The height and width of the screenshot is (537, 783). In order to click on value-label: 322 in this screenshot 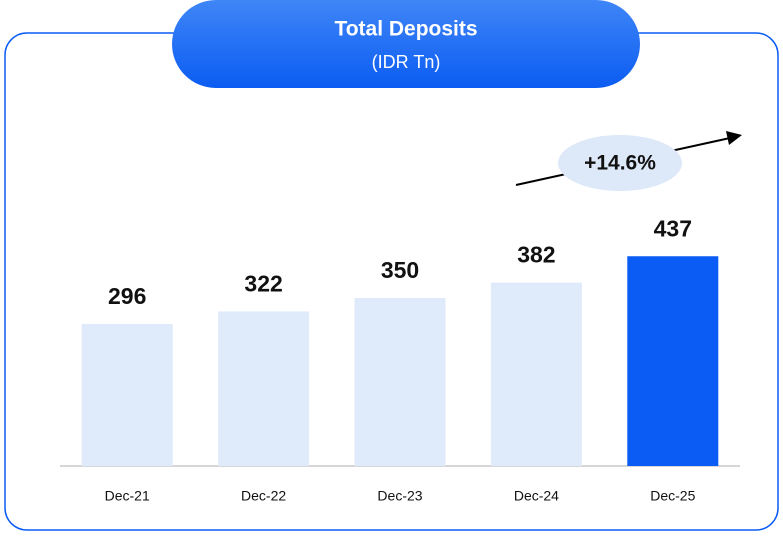, I will do `click(263, 284)`.